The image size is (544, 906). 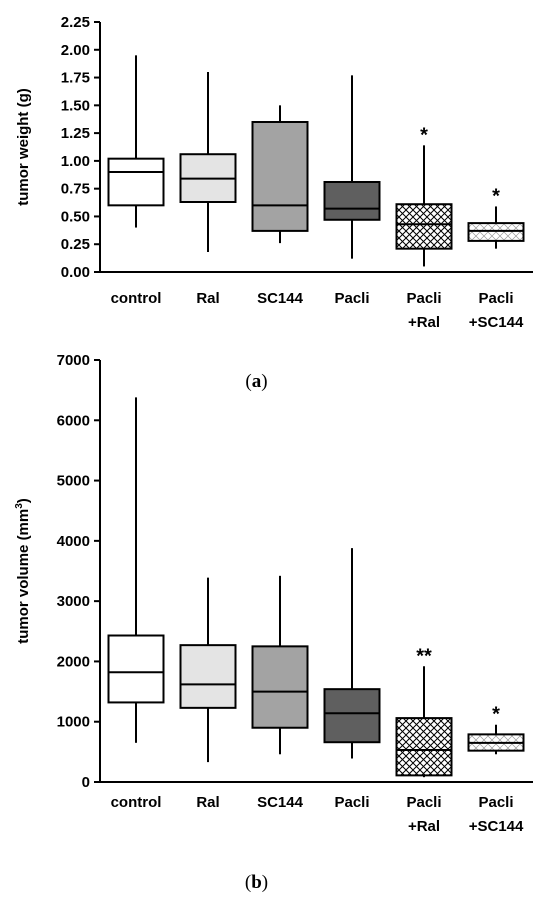 What do you see at coordinates (23, 571) in the screenshot?
I see `y-axis-label-b: tumor volume (mm3)` at bounding box center [23, 571].